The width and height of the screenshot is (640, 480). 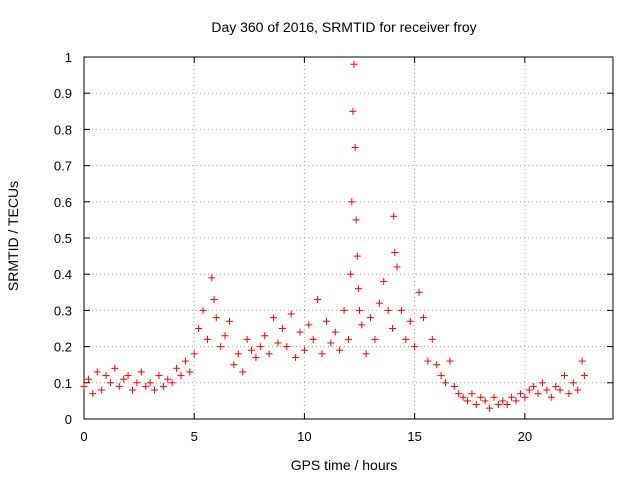 I want to click on y-tick-label: 0.5, so click(x=63, y=238).